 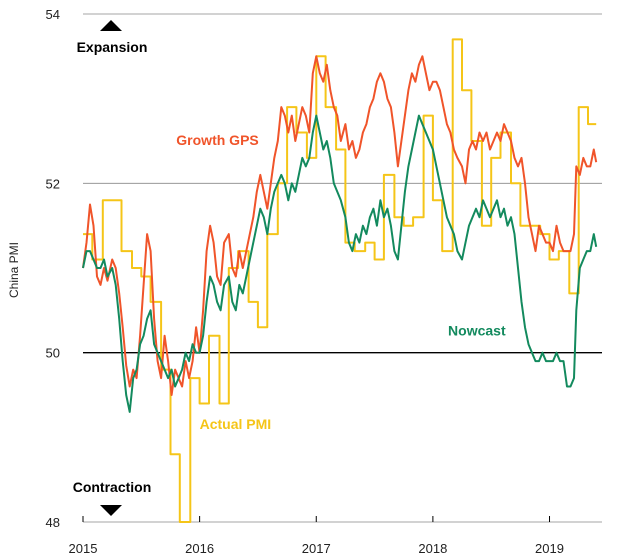 What do you see at coordinates (112, 37) in the screenshot?
I see `expansion-annotation: Expansion` at bounding box center [112, 37].